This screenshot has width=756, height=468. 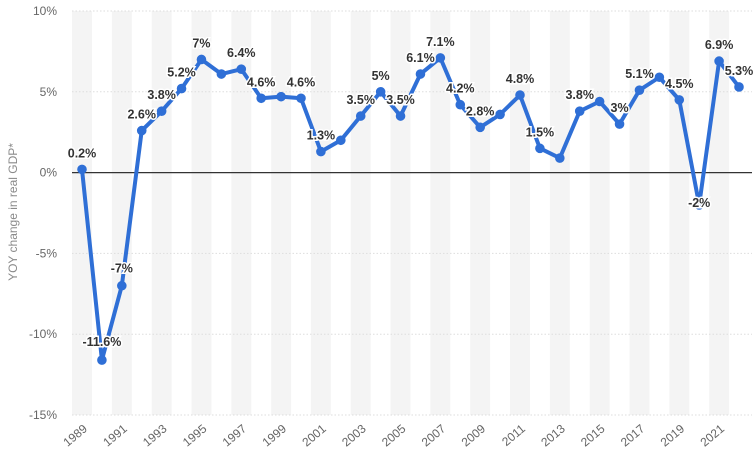 I want to click on x-tick-label: 2021, so click(x=713, y=435).